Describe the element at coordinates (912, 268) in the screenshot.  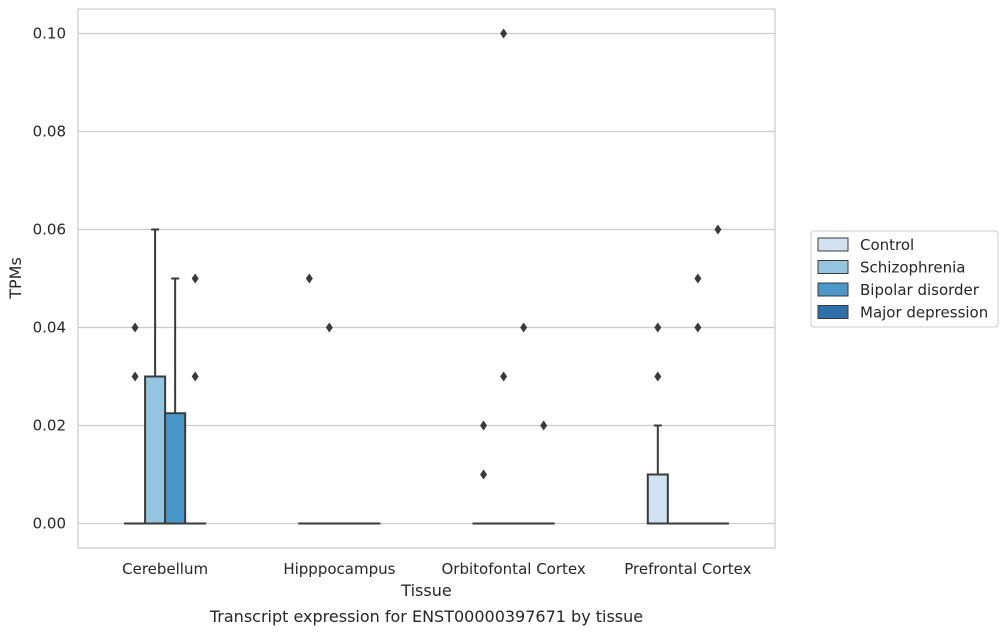
I see `legend-label: Schizophrenia` at that location.